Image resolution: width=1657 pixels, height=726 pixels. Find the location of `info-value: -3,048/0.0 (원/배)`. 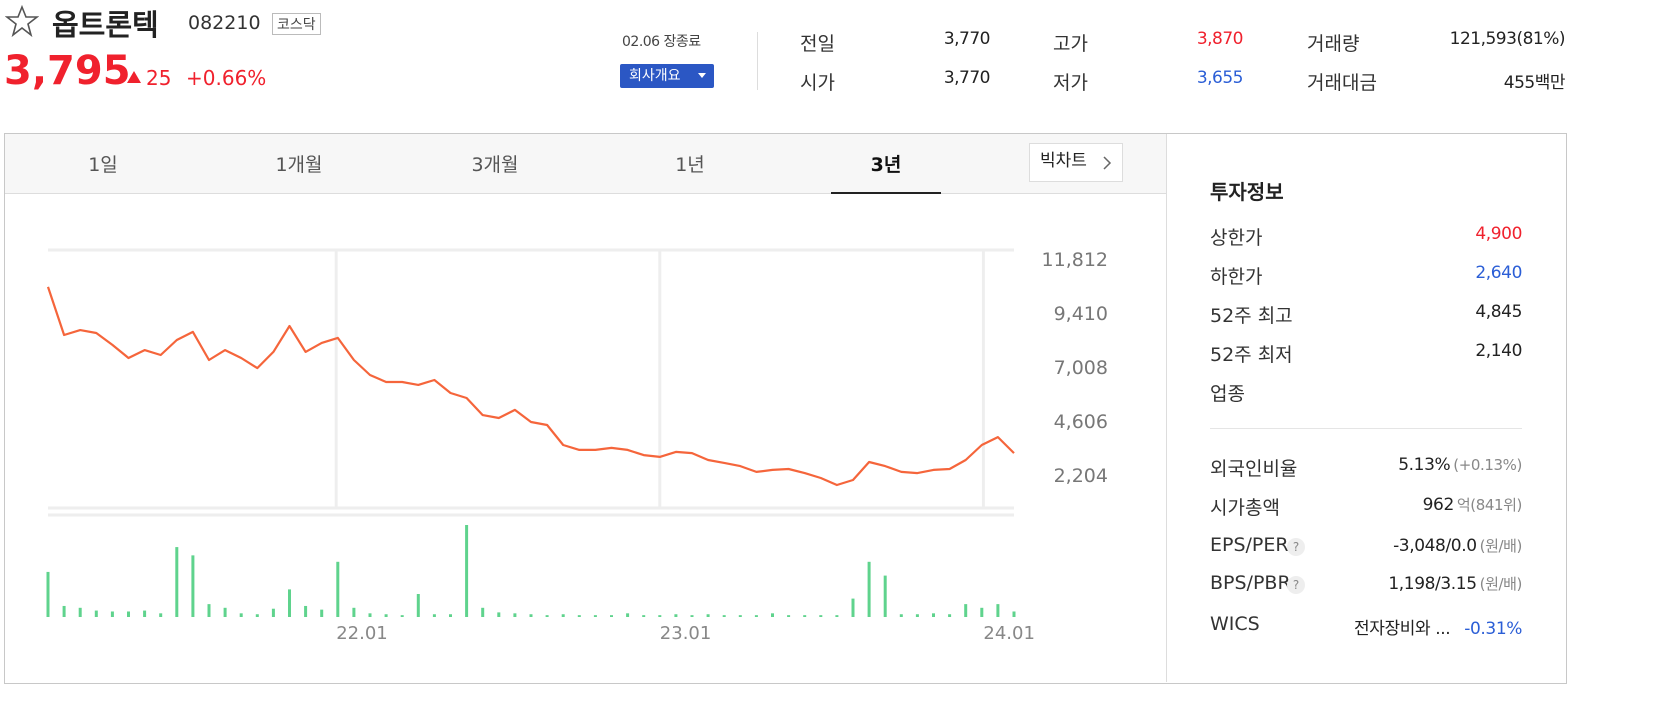

info-value: -3,048/0.0 (원/배) is located at coordinates (1457, 545).